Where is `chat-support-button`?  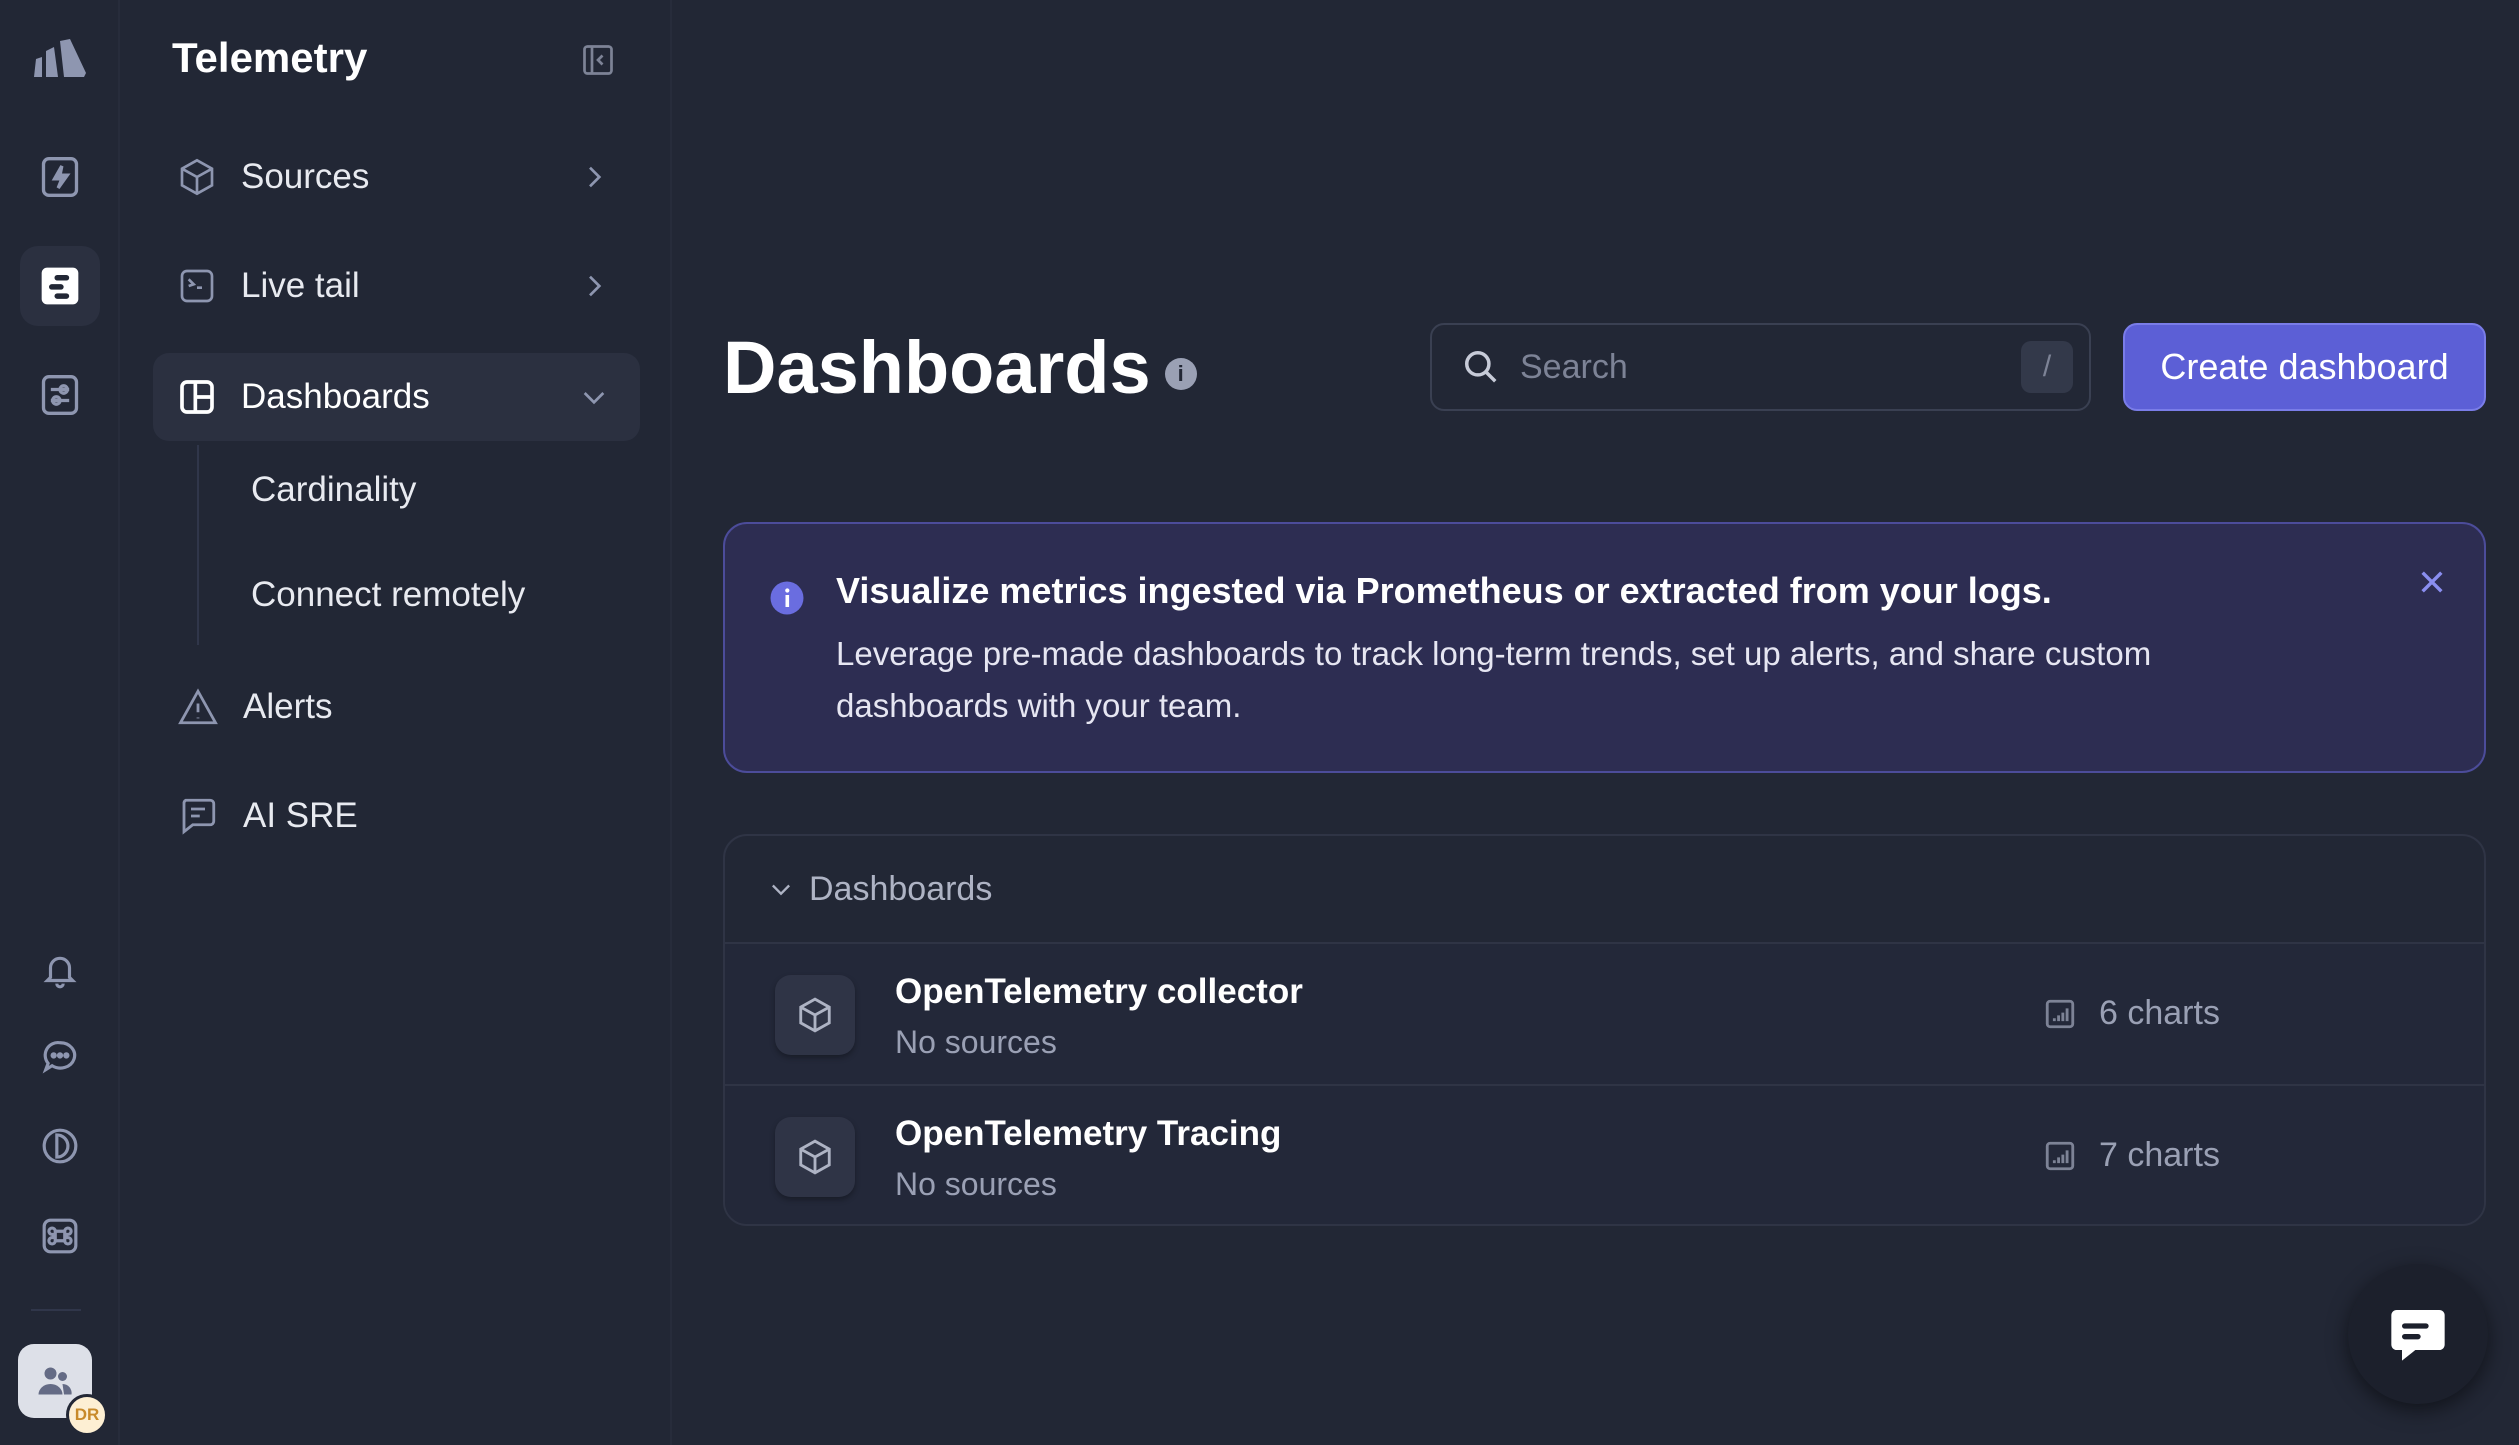
chat-support-button is located at coordinates (2418, 1334).